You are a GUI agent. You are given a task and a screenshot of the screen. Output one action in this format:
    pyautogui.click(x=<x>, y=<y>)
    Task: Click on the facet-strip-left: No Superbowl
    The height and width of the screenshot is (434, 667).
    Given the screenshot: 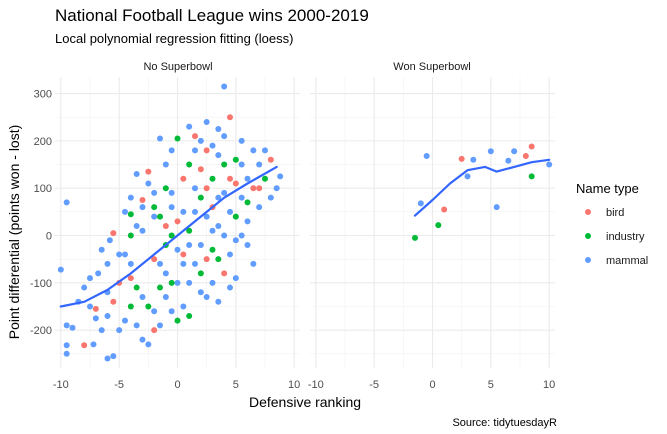 What is the action you would take?
    pyautogui.click(x=177, y=67)
    